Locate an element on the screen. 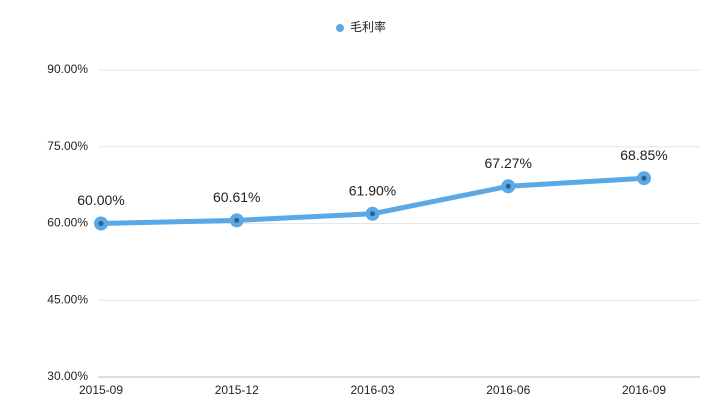 Image resolution: width=720 pixels, height=410 pixels. x-tick-label: 2016-09 is located at coordinates (644, 390).